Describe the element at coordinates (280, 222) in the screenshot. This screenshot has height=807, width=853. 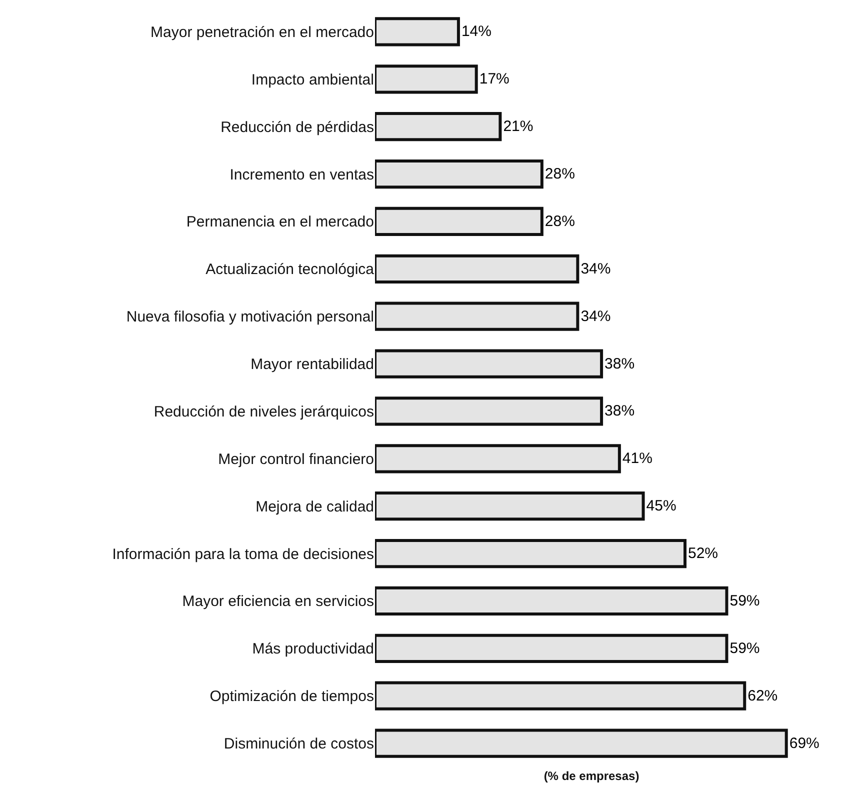
I see `y-tick-label: Permanencia en el mercado` at that location.